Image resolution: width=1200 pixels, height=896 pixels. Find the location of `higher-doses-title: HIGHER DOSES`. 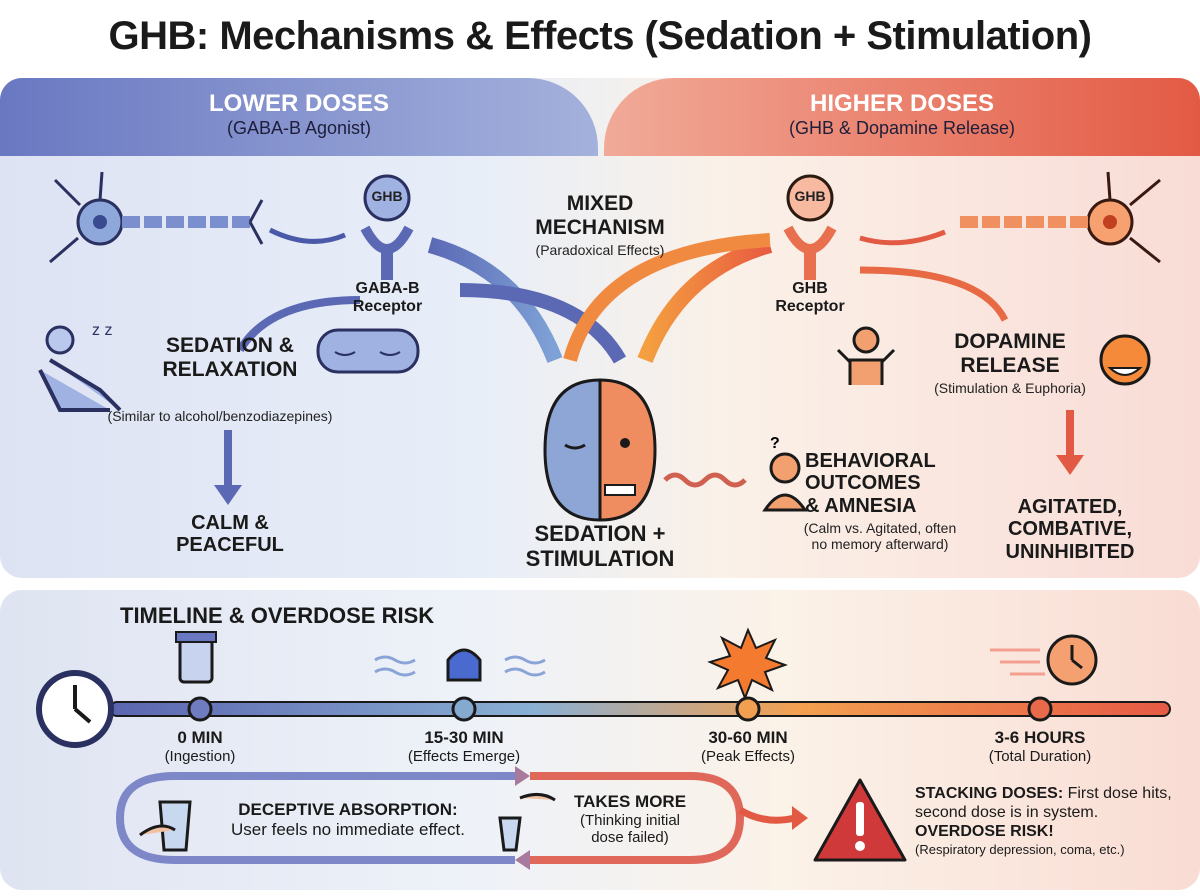

higher-doses-title: HIGHER DOSES is located at coordinates (902, 103).